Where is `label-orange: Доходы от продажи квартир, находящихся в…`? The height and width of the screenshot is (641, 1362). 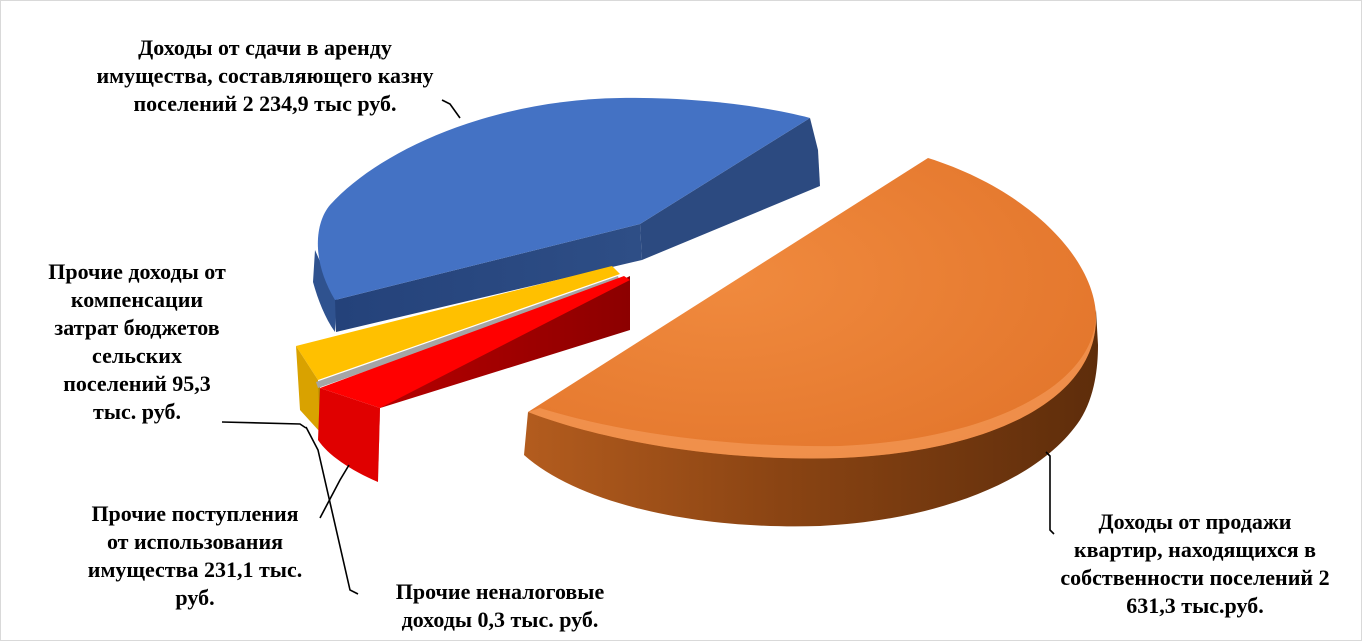
label-orange: Доходы от продажи квартир, находящихся в… is located at coordinates (1195, 563).